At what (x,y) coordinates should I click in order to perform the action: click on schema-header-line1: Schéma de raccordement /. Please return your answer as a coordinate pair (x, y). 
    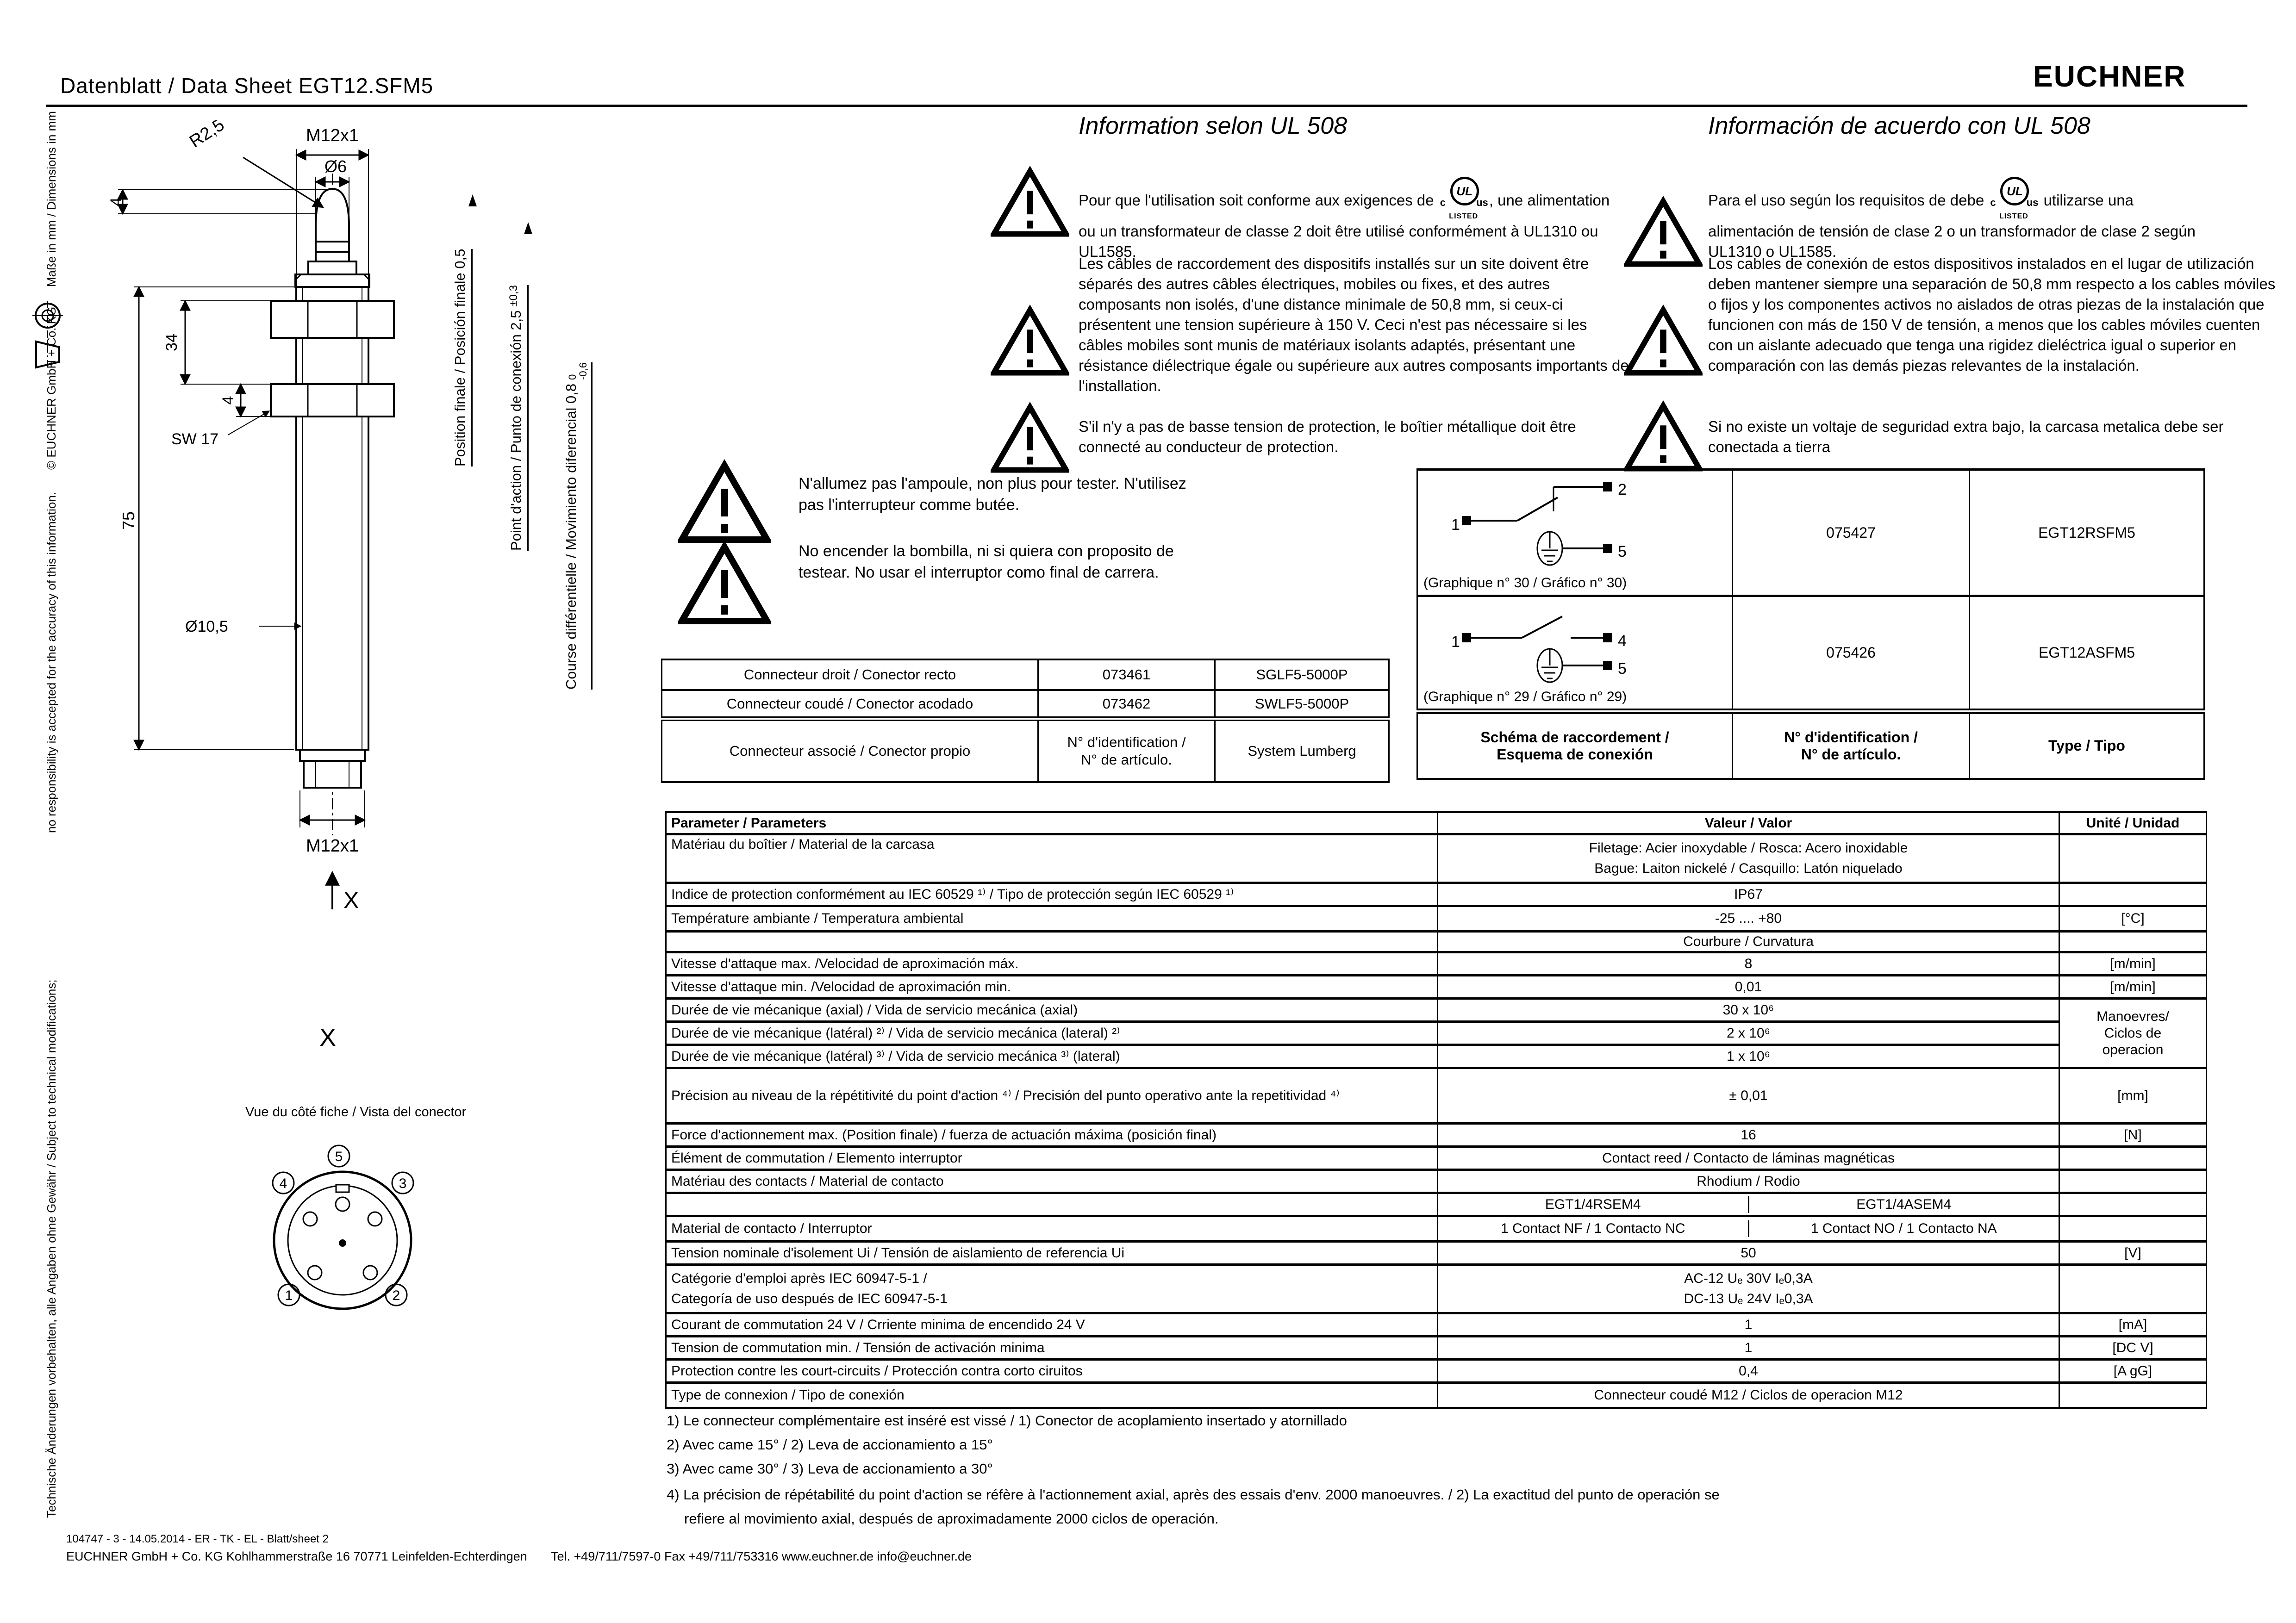
    Looking at the image, I should click on (1574, 737).